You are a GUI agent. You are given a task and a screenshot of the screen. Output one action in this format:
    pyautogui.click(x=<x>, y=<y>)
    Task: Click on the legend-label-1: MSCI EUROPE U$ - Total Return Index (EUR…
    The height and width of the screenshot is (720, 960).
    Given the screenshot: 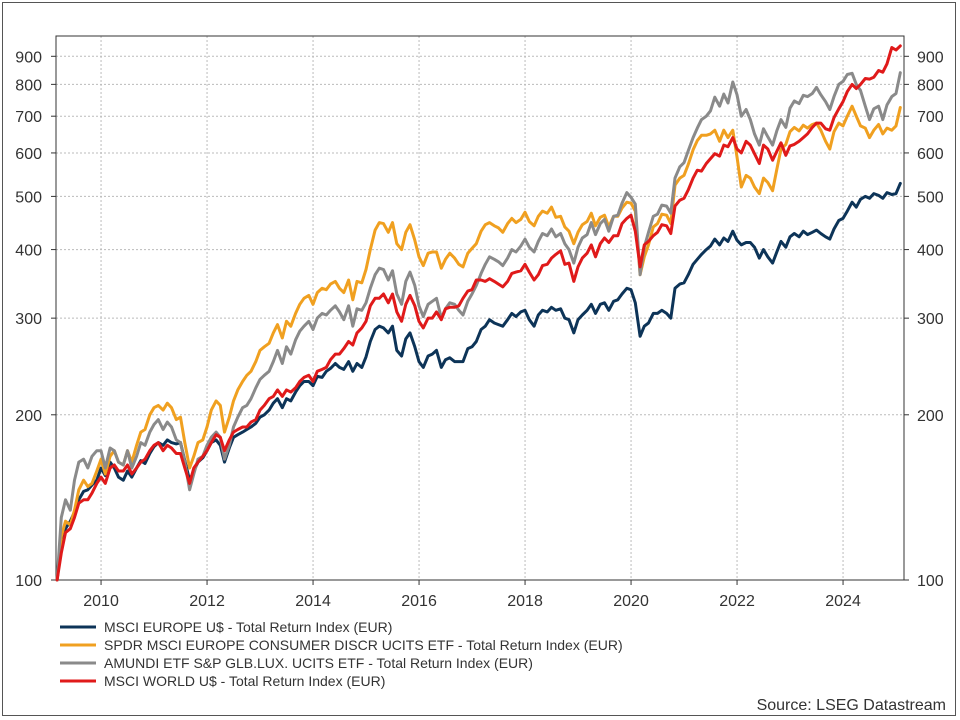 What is the action you would take?
    pyautogui.click(x=248, y=627)
    